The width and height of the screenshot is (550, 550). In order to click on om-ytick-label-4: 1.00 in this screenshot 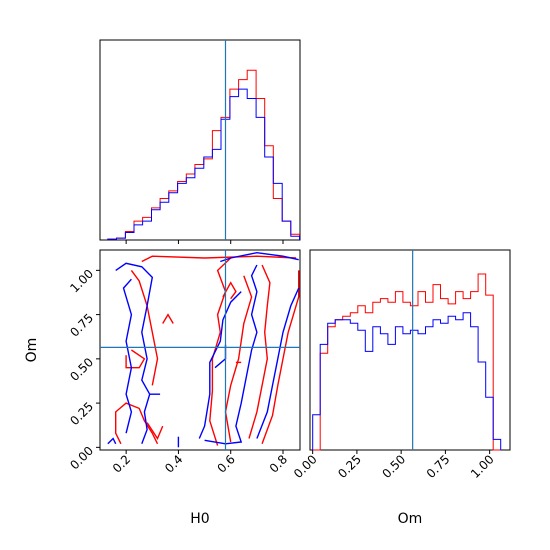, I will do `click(81, 281)`.